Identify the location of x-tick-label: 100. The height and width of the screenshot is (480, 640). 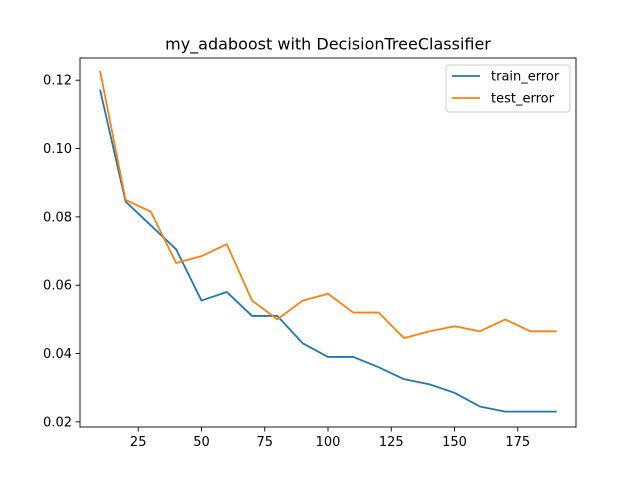
(328, 442).